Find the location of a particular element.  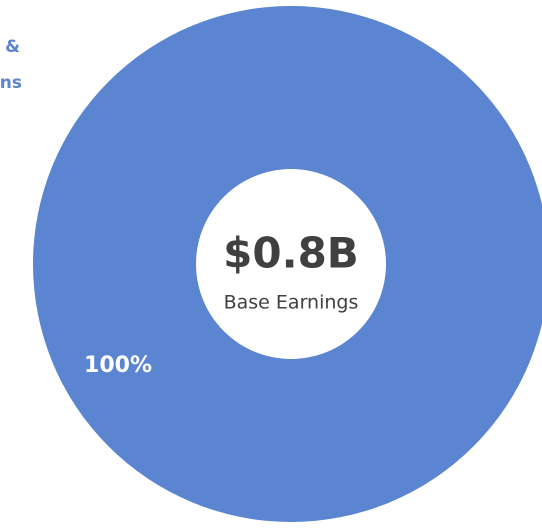

value-label: 100% is located at coordinates (118, 365).